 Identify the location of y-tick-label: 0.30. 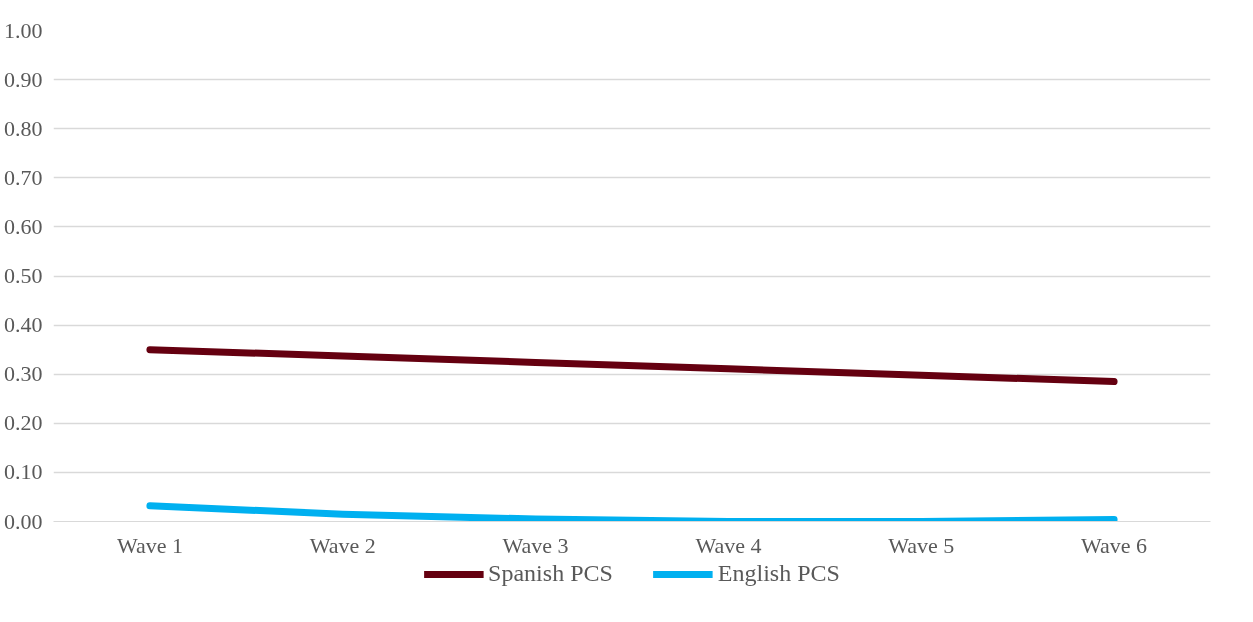
(23, 374).